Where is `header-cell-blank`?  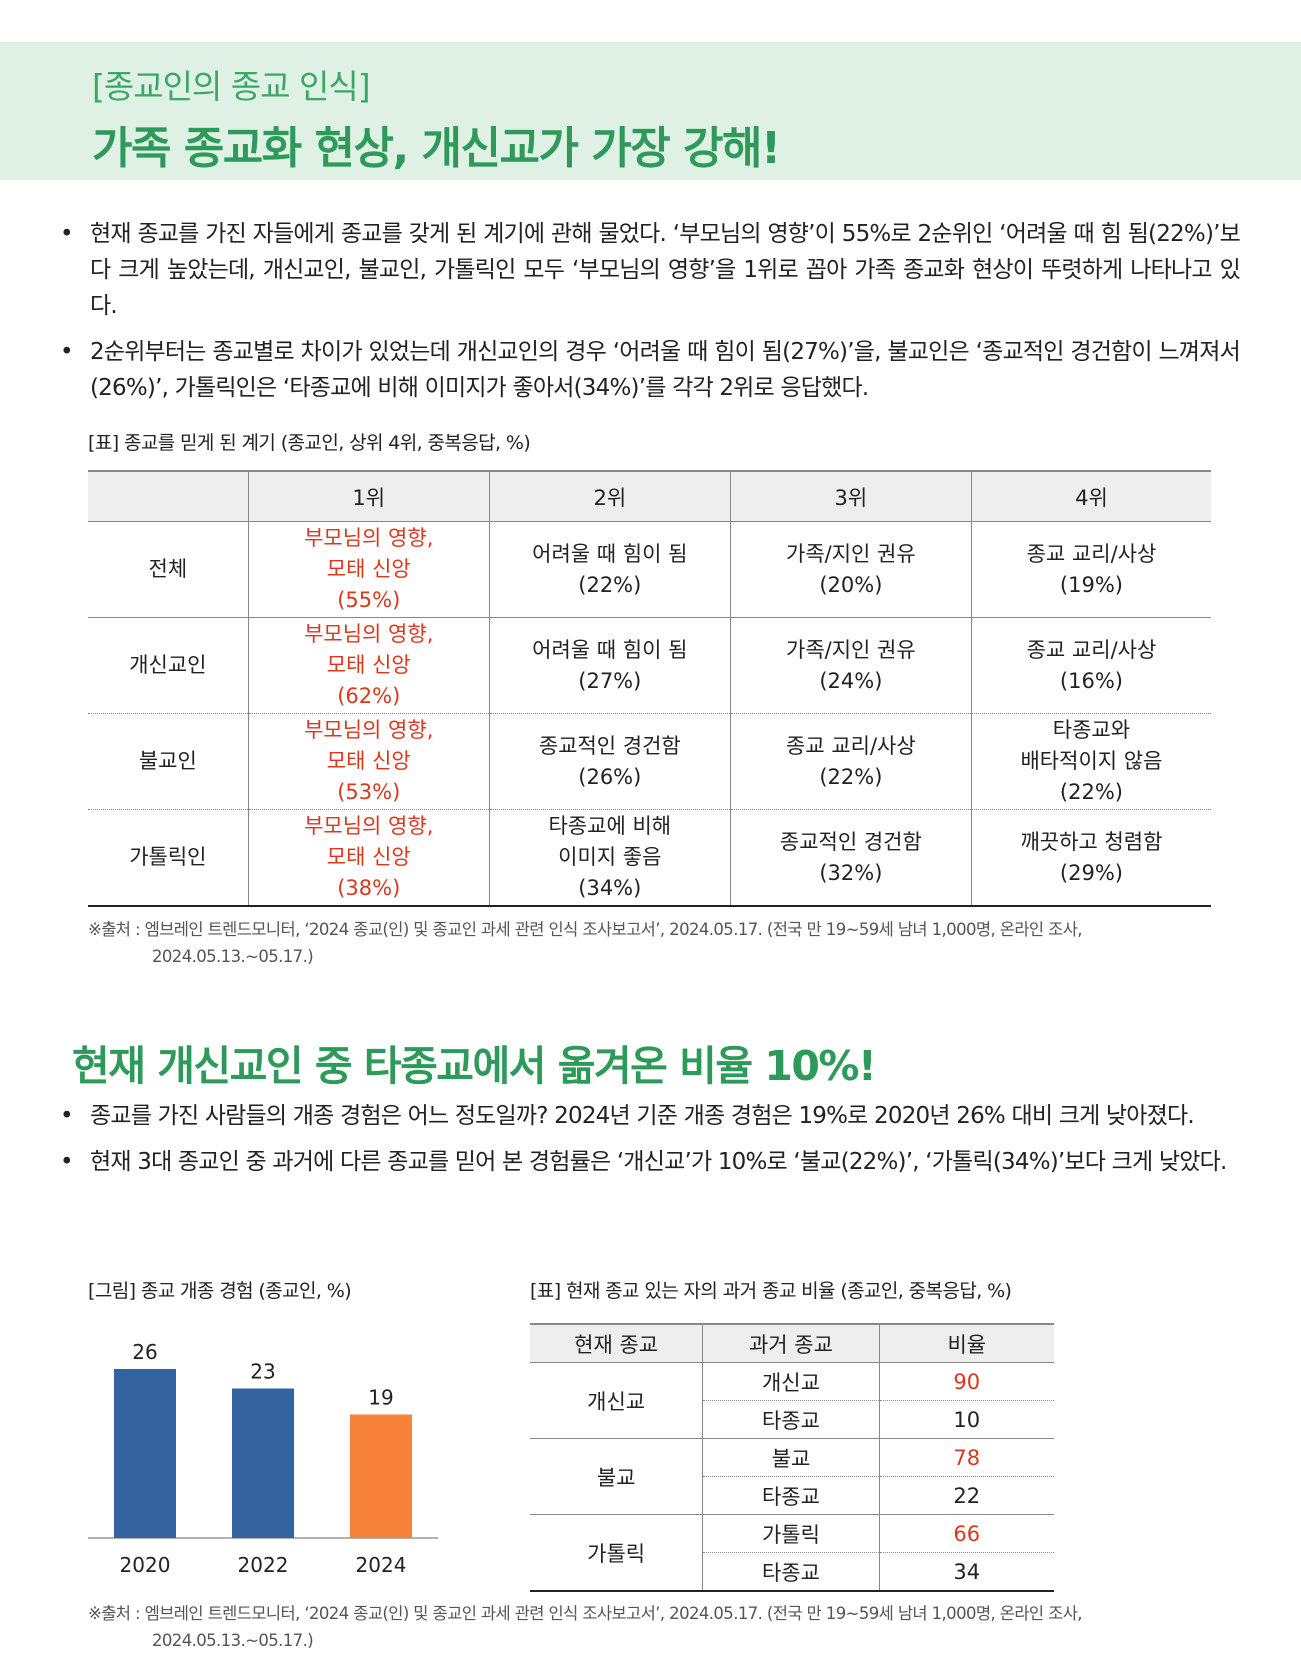 header-cell-blank is located at coordinates (168, 496).